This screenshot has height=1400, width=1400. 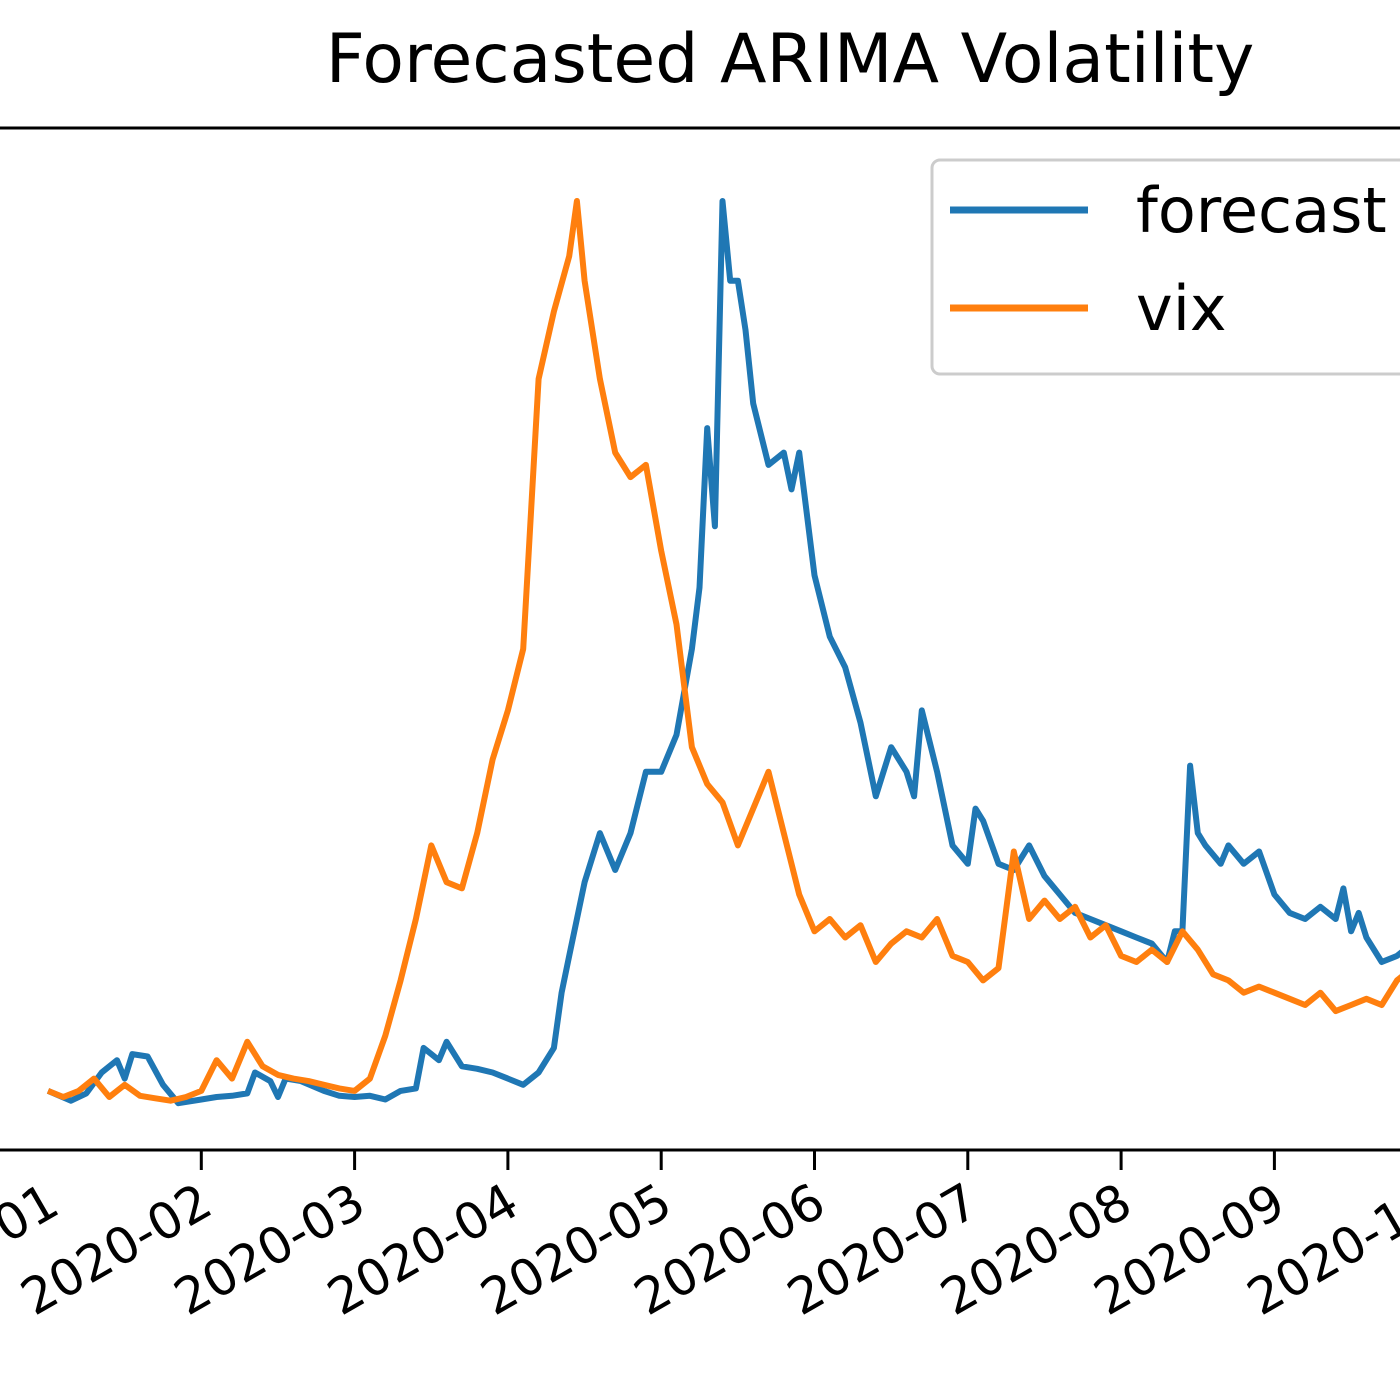 What do you see at coordinates (1181, 308) in the screenshot?
I see `legend-label-vix: vix` at bounding box center [1181, 308].